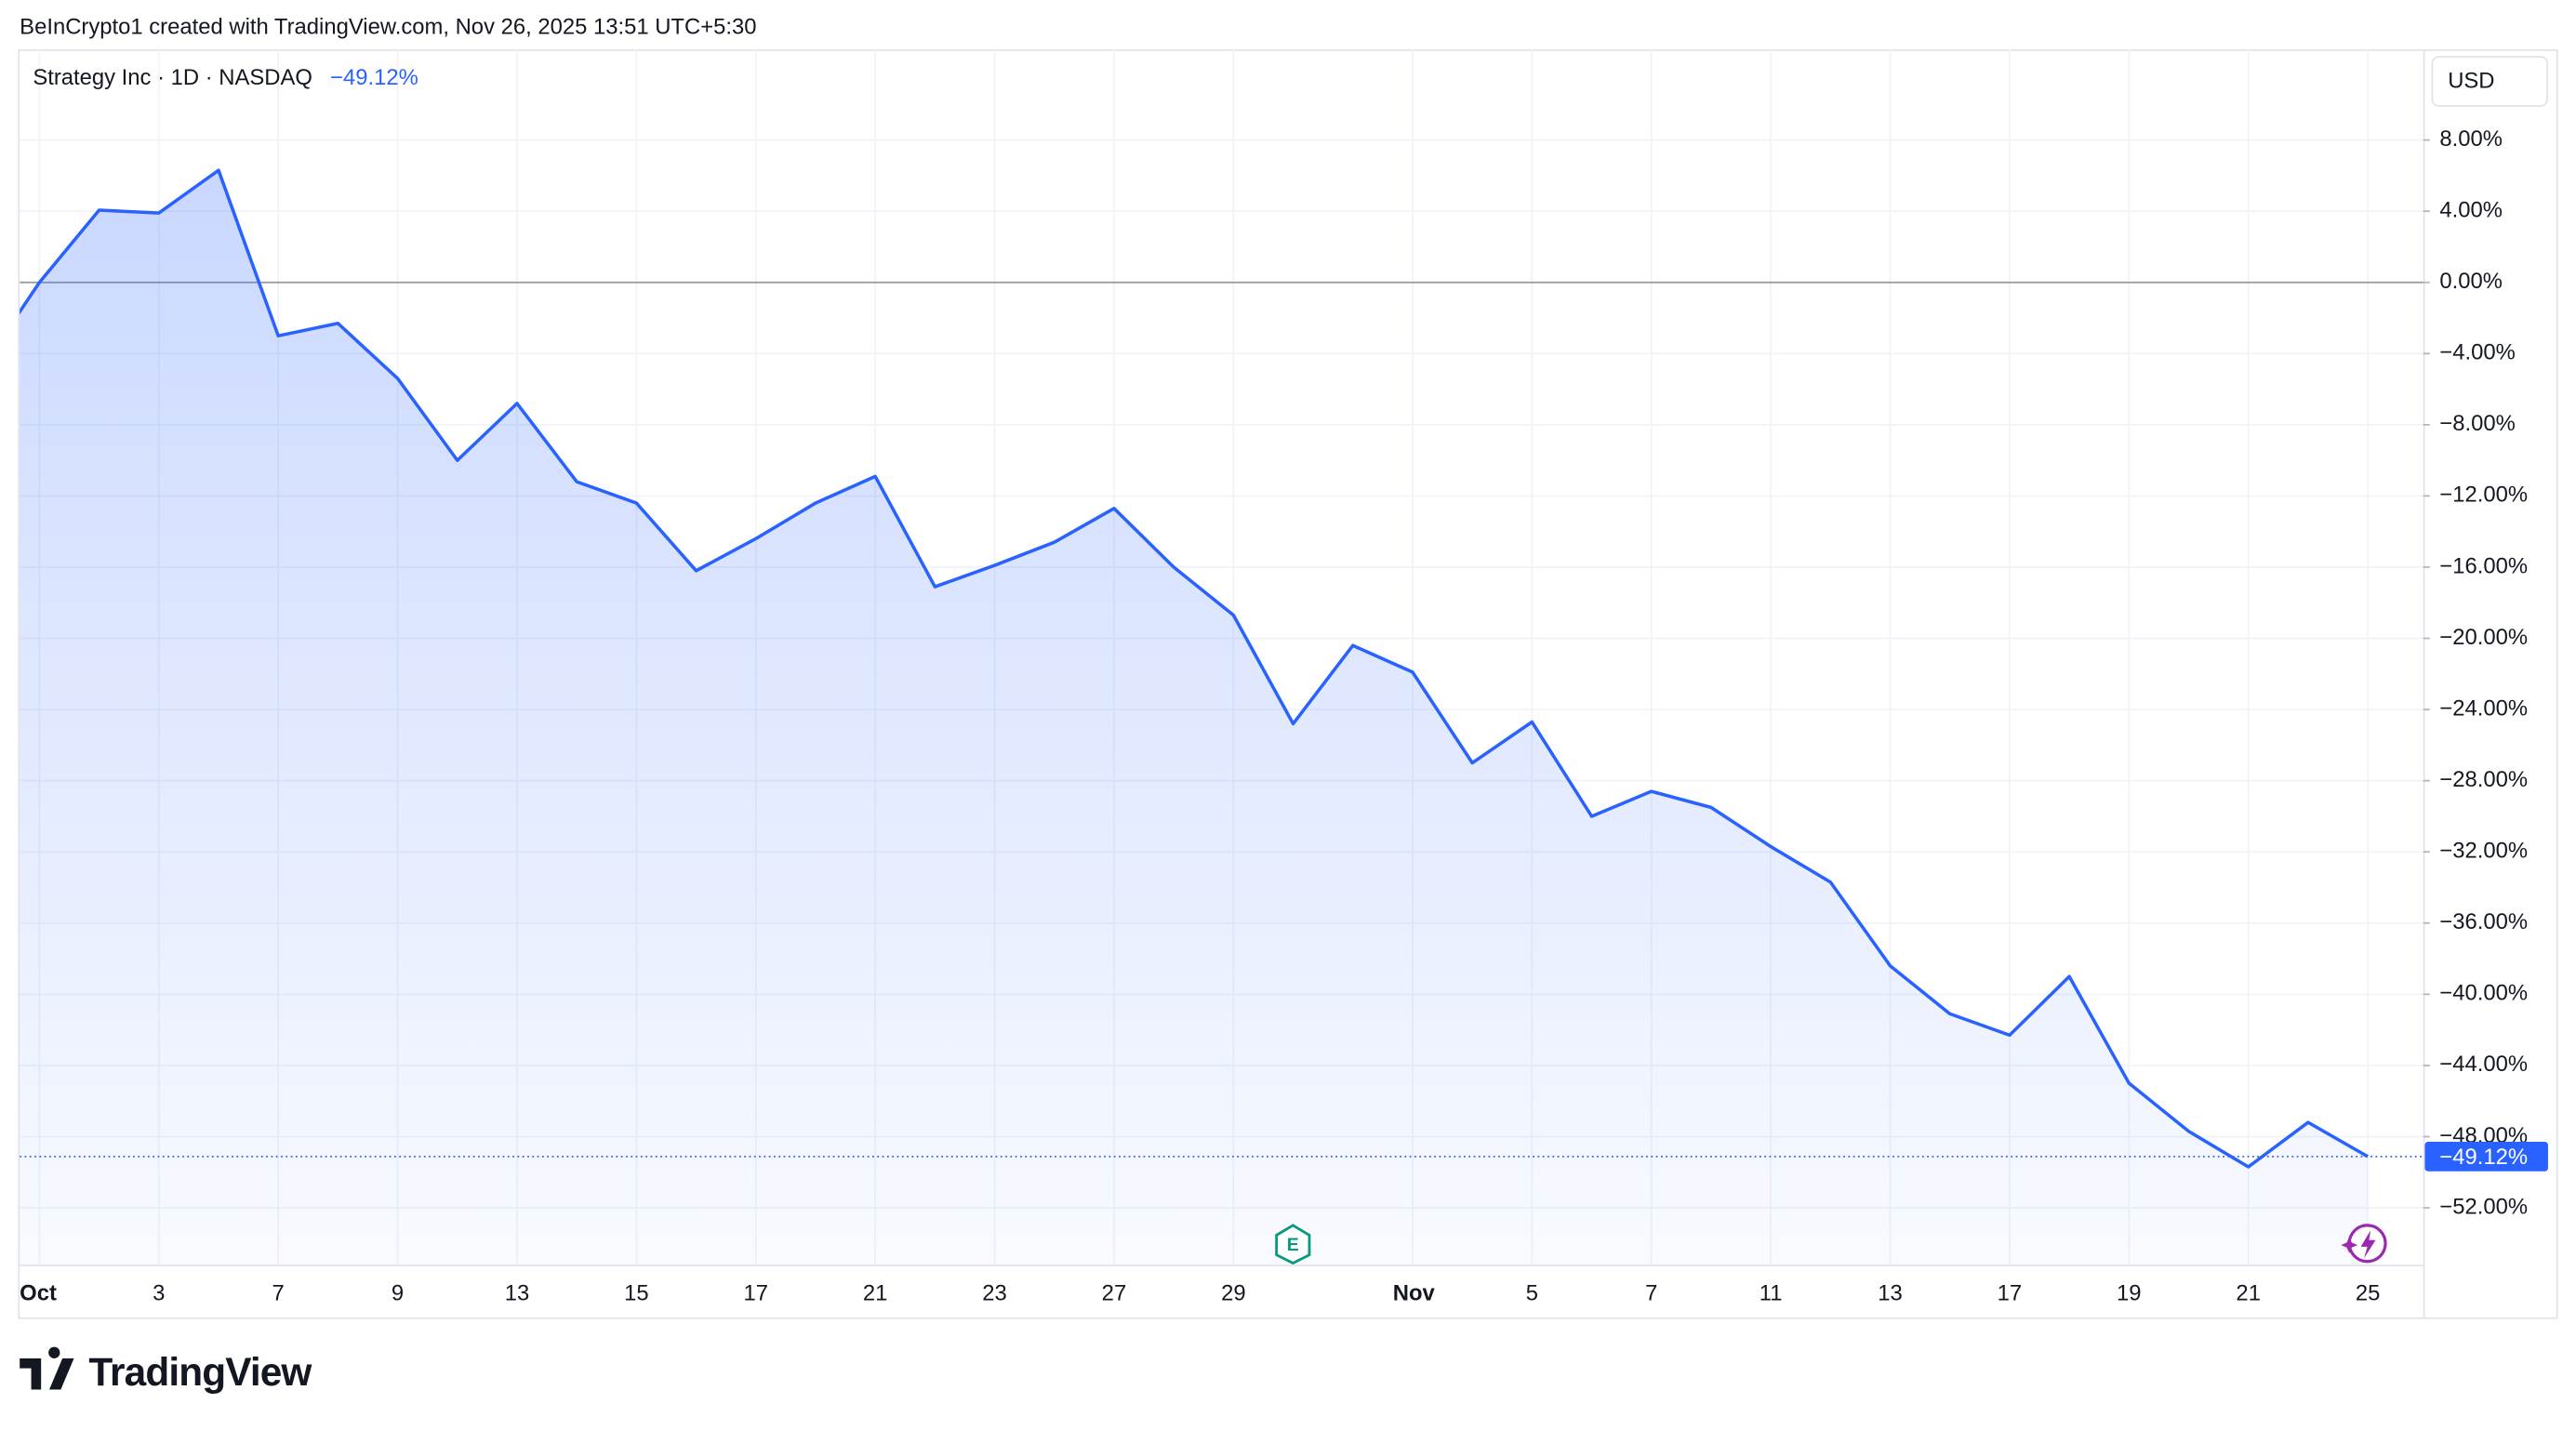 The image size is (2576, 1430). Describe the element at coordinates (2483, 1064) in the screenshot. I see `y-tick-label: −44.00%` at that location.